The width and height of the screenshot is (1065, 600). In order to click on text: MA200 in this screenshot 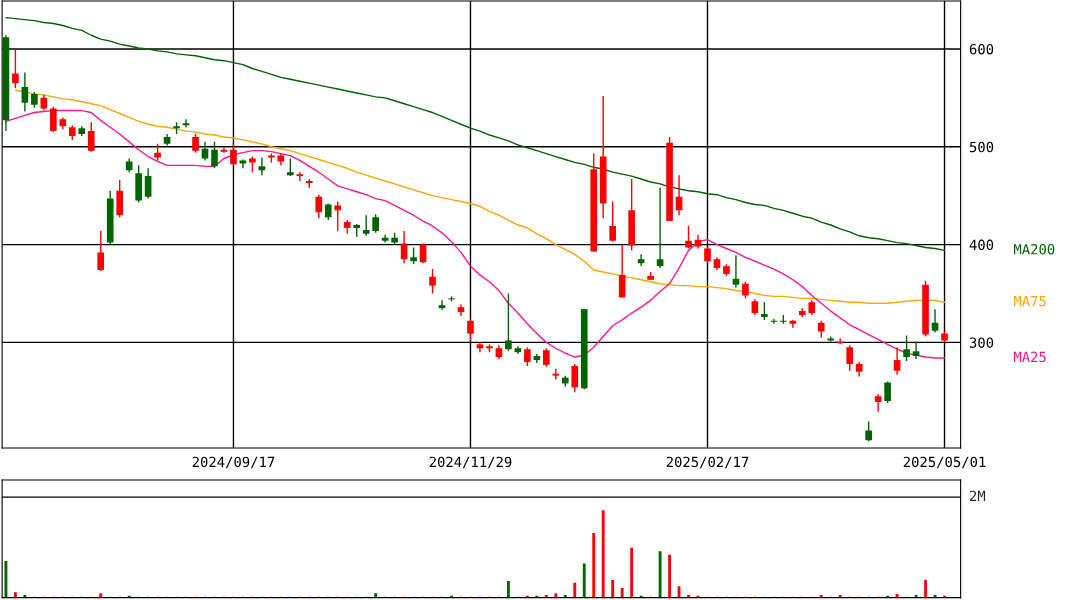, I will do `click(1034, 249)`.